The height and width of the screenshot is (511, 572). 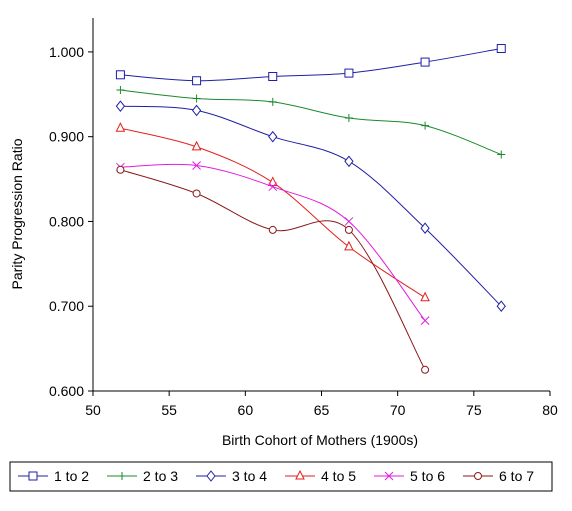 I want to click on legend-entry: 5 to 6, so click(x=409, y=476).